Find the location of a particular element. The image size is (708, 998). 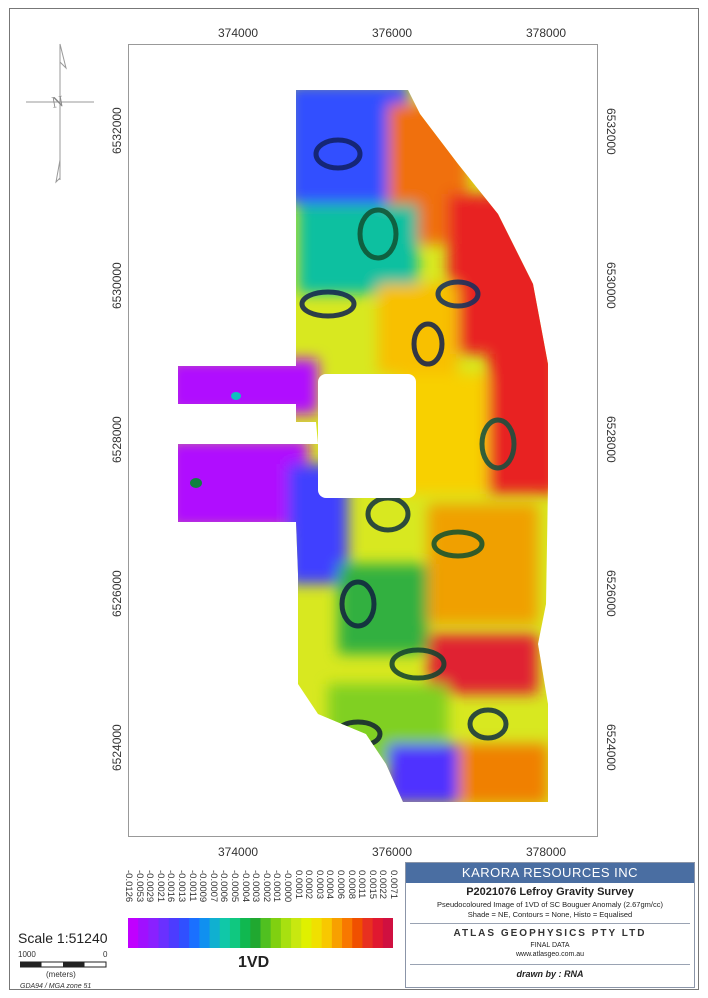

x-tick-bottom-376000: 376000 is located at coordinates (392, 852).